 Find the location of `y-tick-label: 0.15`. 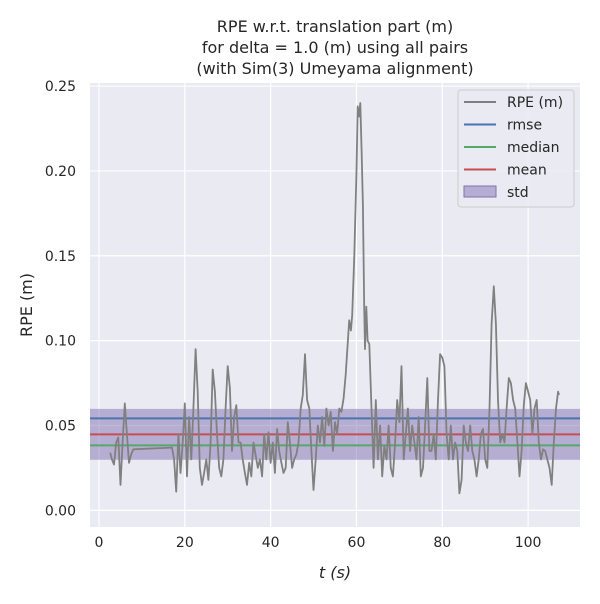

y-tick-label: 0.15 is located at coordinates (60, 257).